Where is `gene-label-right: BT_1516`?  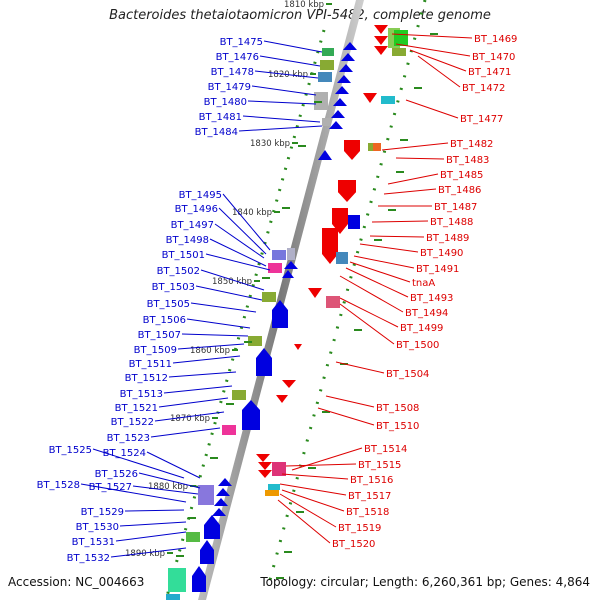 gene-label-right: BT_1516 is located at coordinates (371, 480).